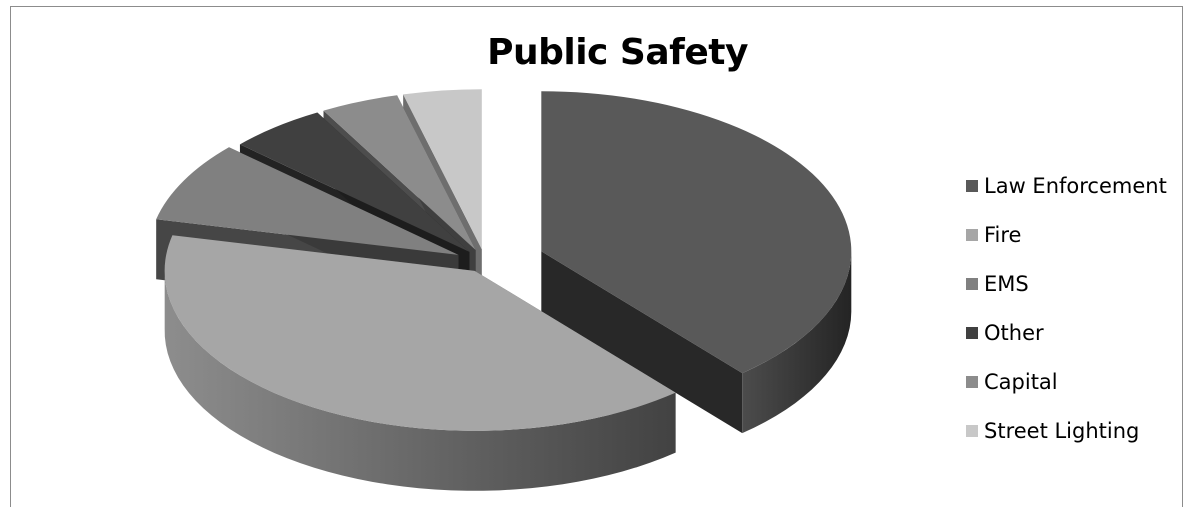 The height and width of the screenshot is (507, 1187). Describe the element at coordinates (1075, 185) in the screenshot. I see `legend-label: Law Enforcement` at that location.